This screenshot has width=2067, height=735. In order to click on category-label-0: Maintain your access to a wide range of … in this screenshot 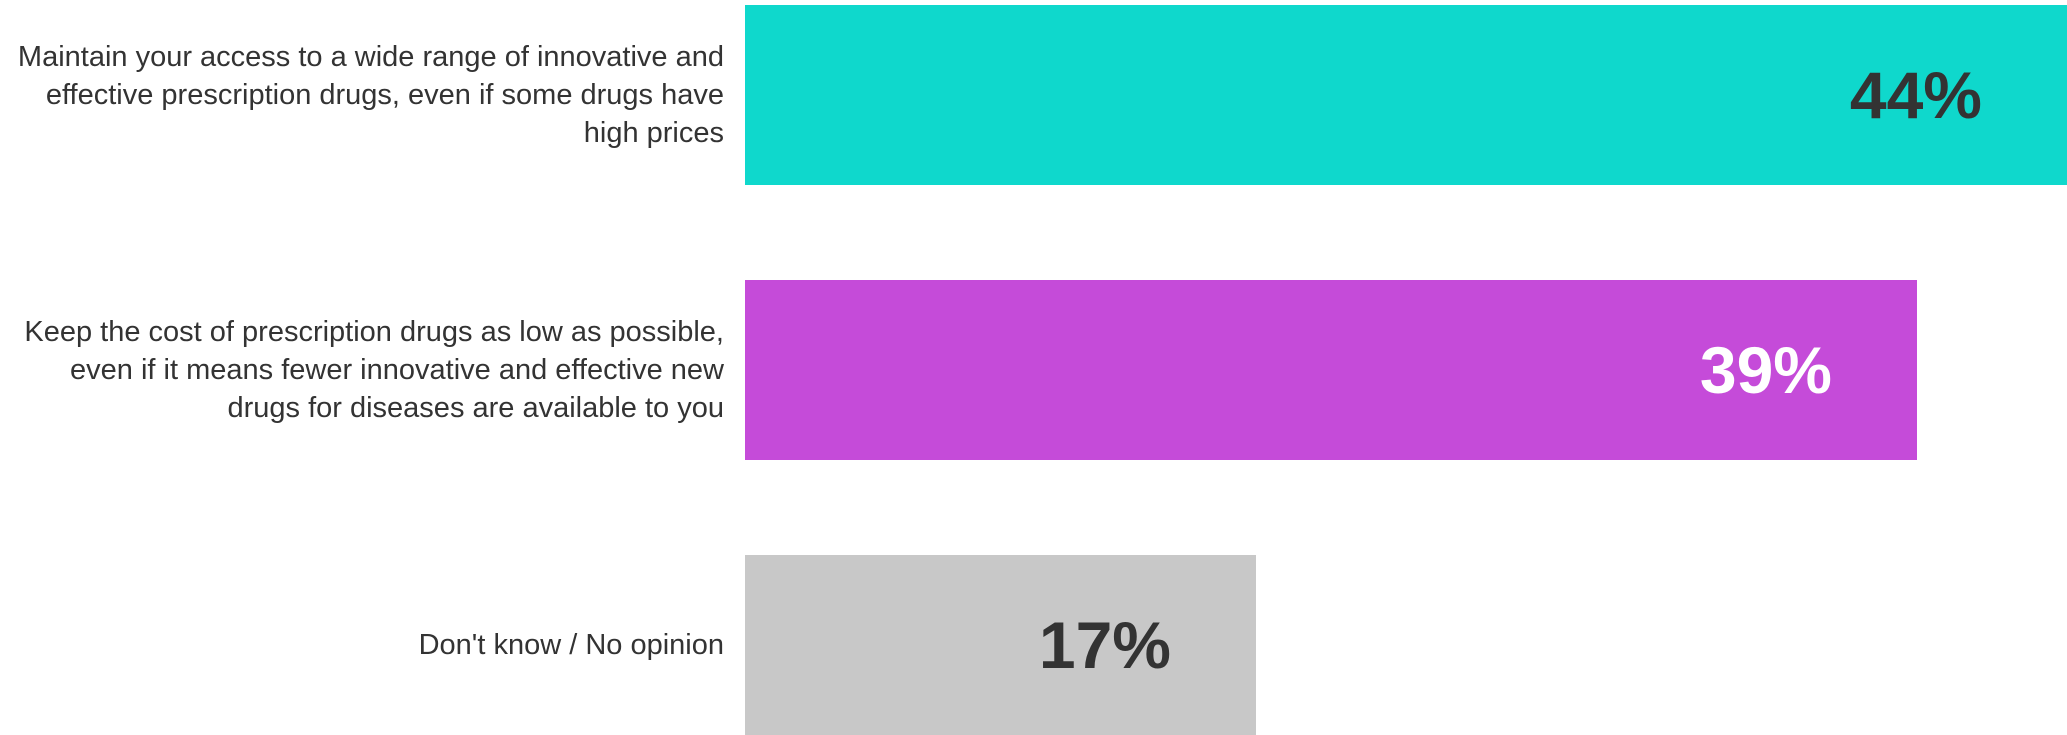, I will do `click(370, 95)`.